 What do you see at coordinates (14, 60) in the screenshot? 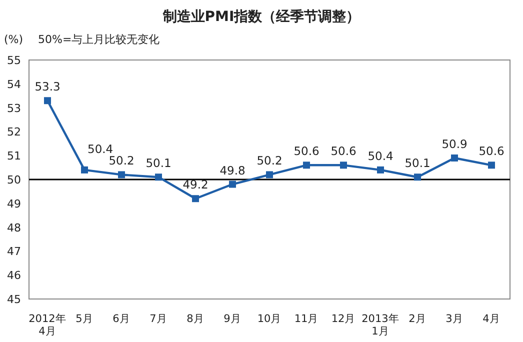
I see `y-tick-label: 55` at bounding box center [14, 60].